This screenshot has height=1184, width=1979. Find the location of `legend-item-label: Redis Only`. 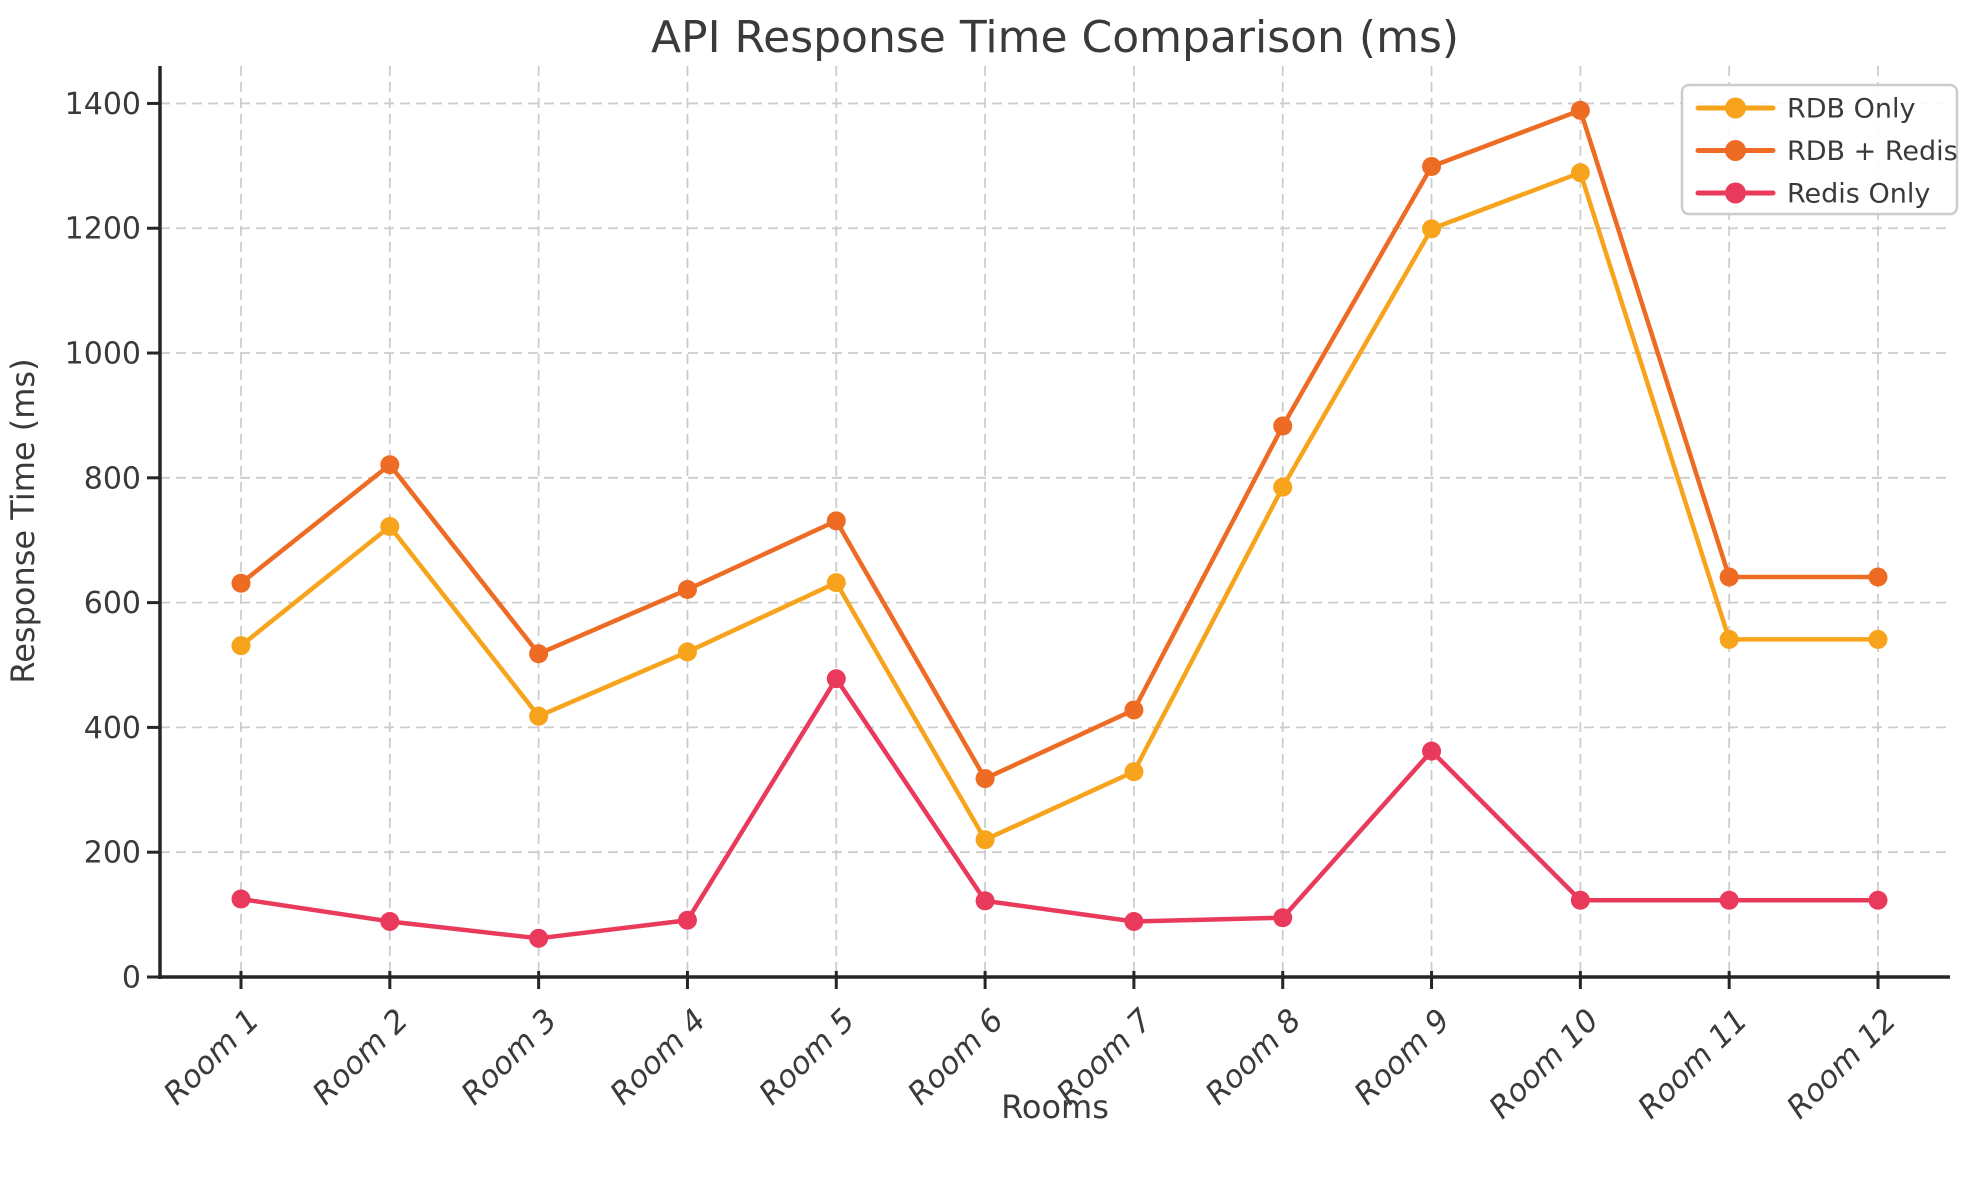

legend-item-label: Redis Only is located at coordinates (1858, 194).